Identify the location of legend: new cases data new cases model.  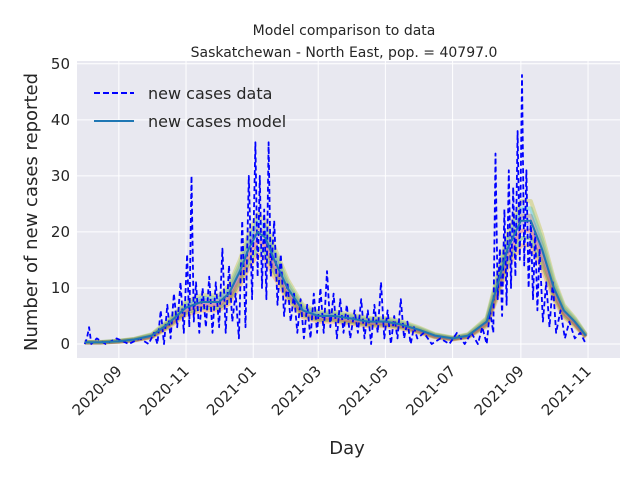
(190, 107).